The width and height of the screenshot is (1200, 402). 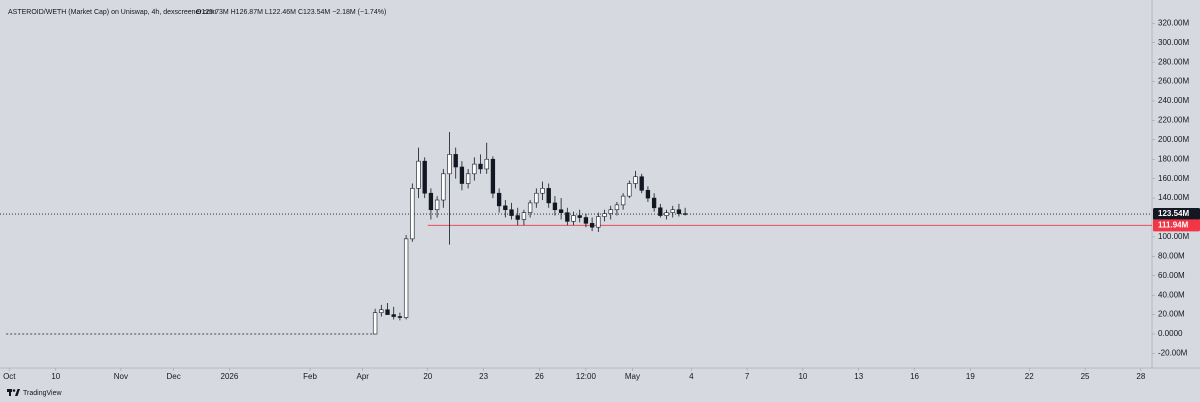 I want to click on x-tick-label: 19, so click(x=970, y=376).